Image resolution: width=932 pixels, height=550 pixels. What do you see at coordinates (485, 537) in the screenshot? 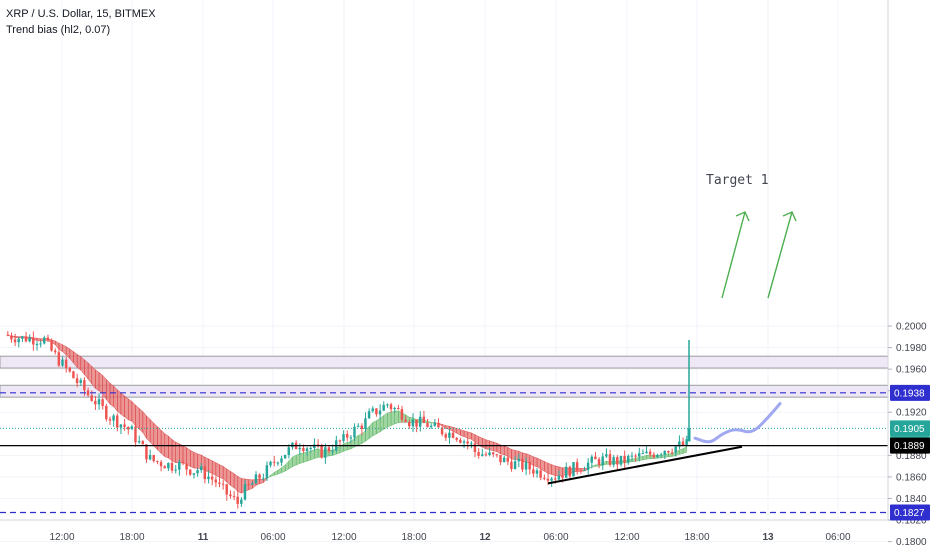
I see `time-tick-label: 12` at bounding box center [485, 537].